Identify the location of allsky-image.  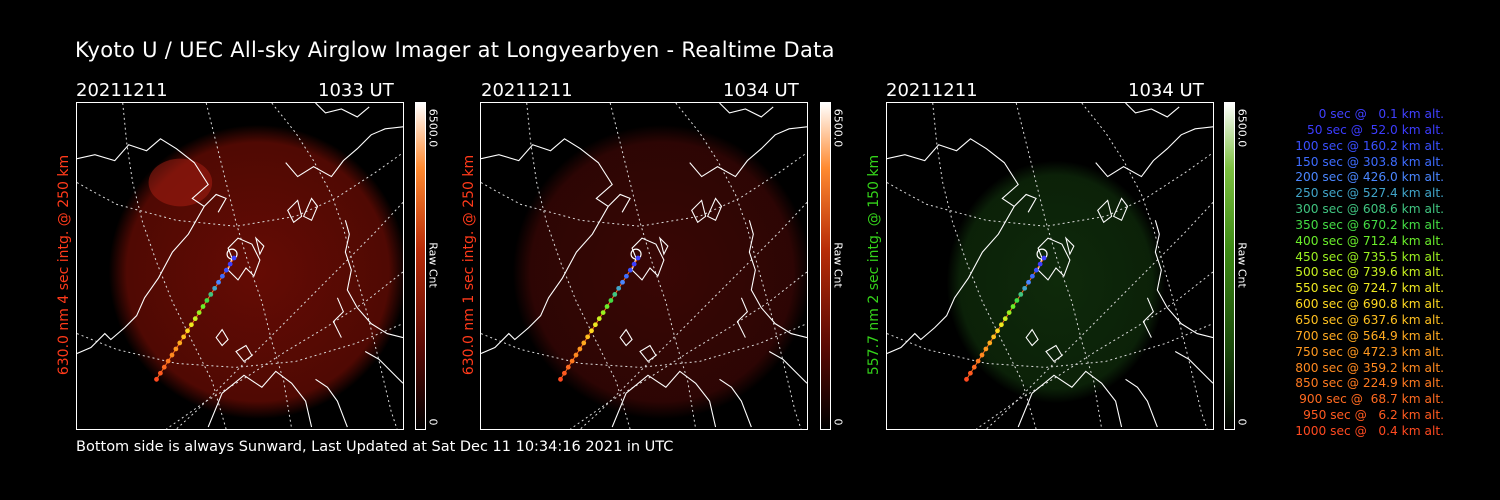
(1050, 266).